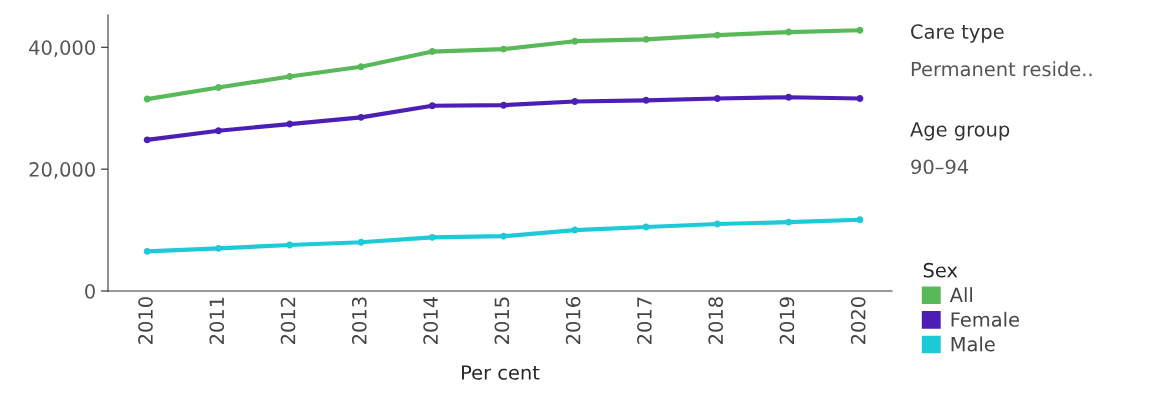 This screenshot has width=1151, height=416. What do you see at coordinates (90, 291) in the screenshot?
I see `y-tick-label: 0` at bounding box center [90, 291].